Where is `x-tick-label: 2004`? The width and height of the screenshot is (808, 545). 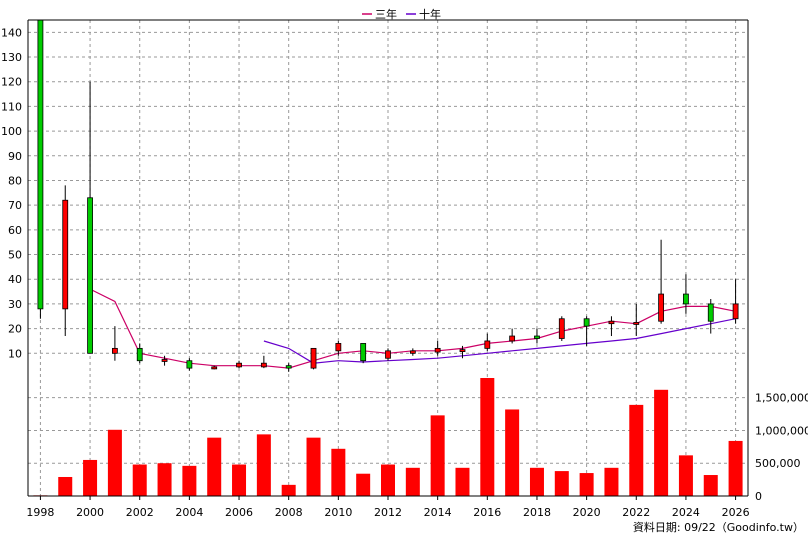
x-tick-label: 2004 is located at coordinates (189, 512).